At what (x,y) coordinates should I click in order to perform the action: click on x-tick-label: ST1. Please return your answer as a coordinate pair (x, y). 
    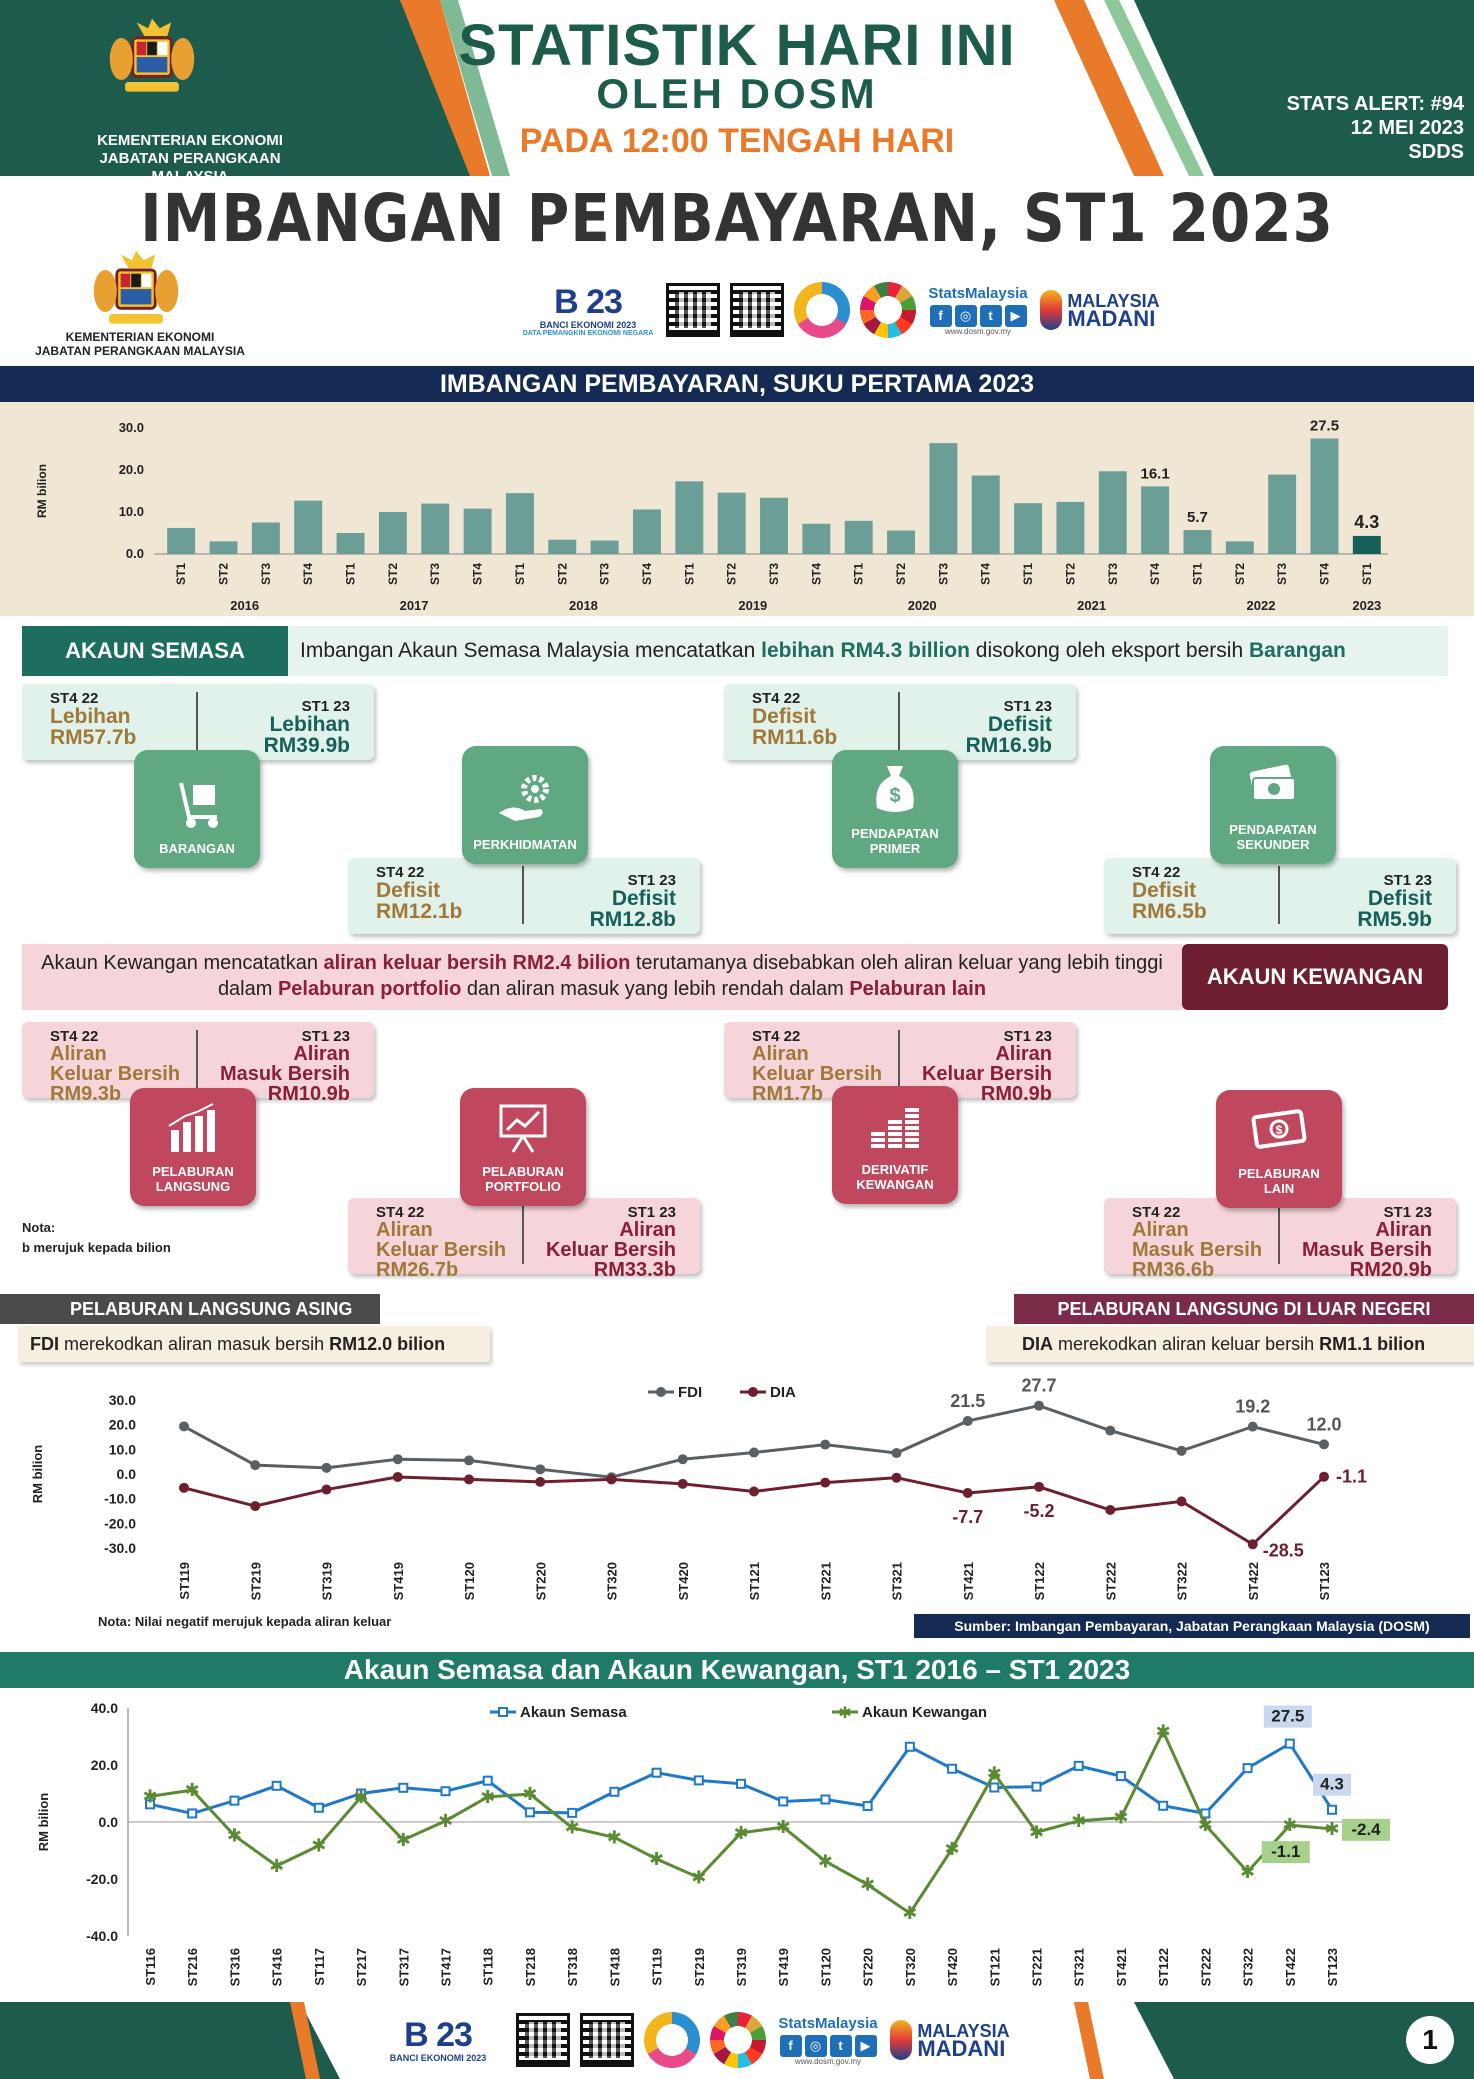
    Looking at the image, I should click on (520, 574).